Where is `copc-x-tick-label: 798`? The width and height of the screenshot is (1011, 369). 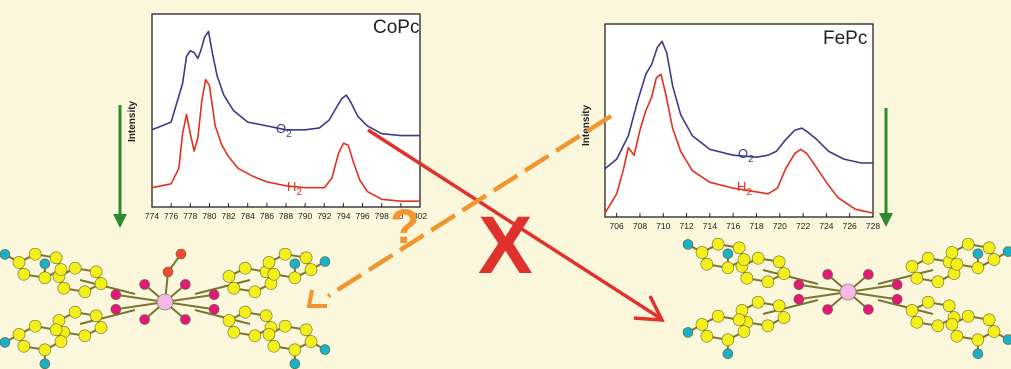 copc-x-tick-label: 798 is located at coordinates (382, 216).